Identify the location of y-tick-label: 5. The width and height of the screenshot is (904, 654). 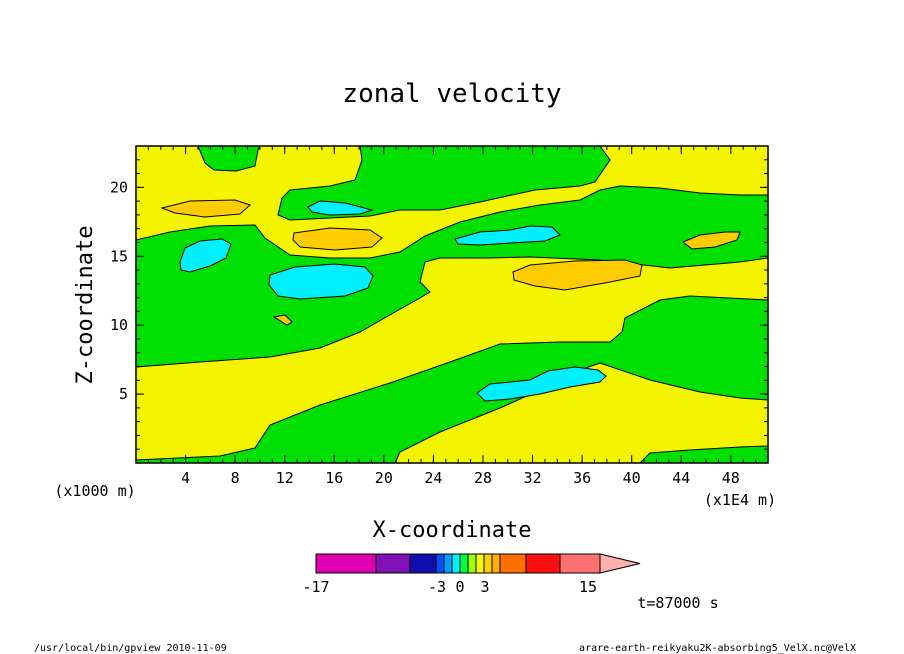
(123, 394).